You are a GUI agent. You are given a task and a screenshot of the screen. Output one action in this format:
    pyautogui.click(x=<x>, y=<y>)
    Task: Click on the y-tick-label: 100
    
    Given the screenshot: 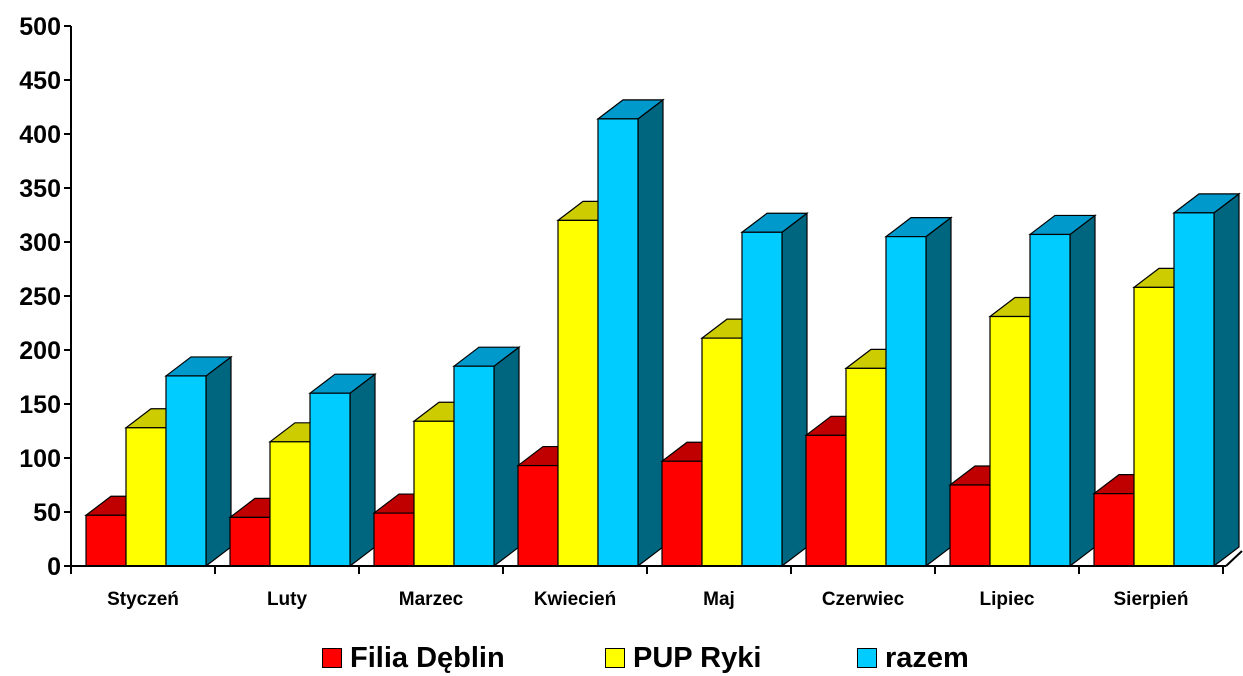 What is the action you would take?
    pyautogui.click(x=40, y=459)
    